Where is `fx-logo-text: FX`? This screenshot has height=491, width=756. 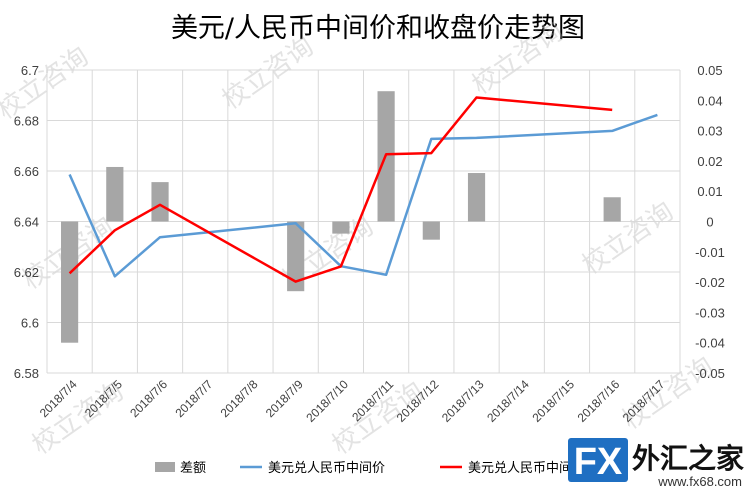 fx-logo-text: FX is located at coordinates (598, 462).